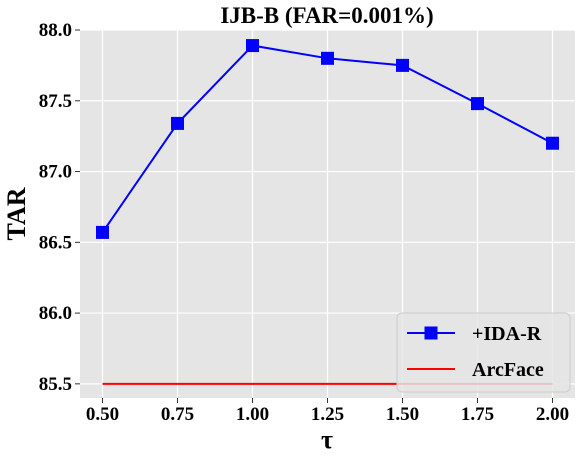 This screenshot has height=459, width=582. What do you see at coordinates (55, 313) in the screenshot?
I see `y-tick-label: 86.0` at bounding box center [55, 313].